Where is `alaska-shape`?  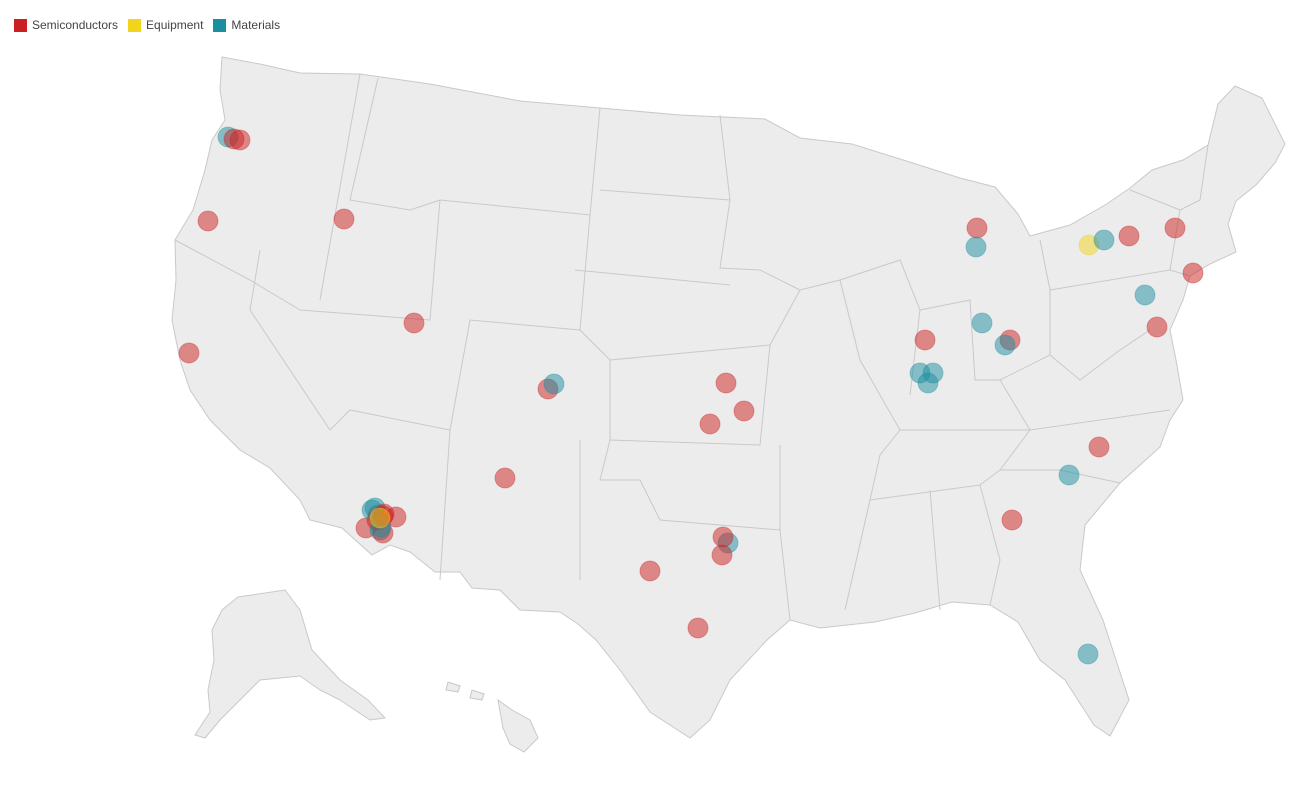
alaska-shape is located at coordinates (290, 664).